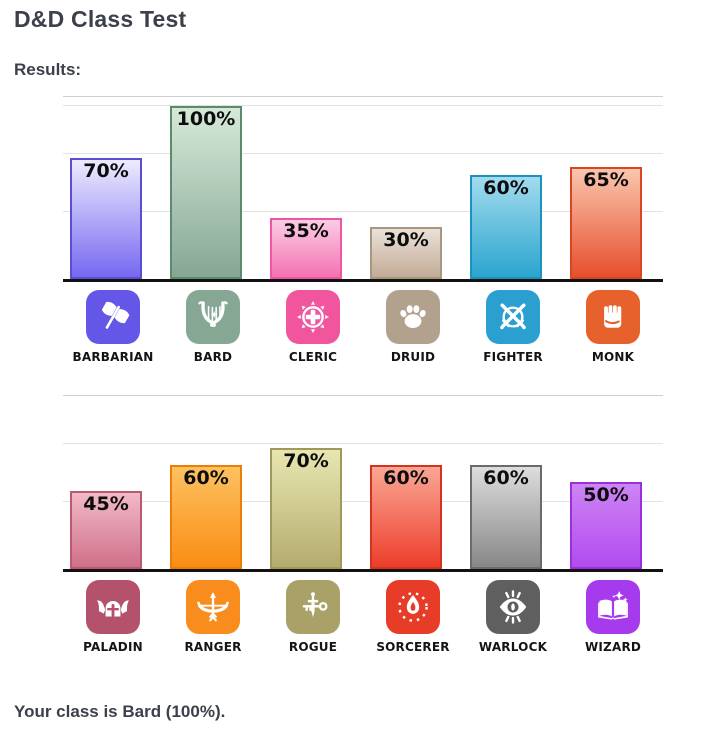 Image resolution: width=709 pixels, height=729 pixels. Describe the element at coordinates (213, 317) in the screenshot. I see `lyre-icon` at that location.